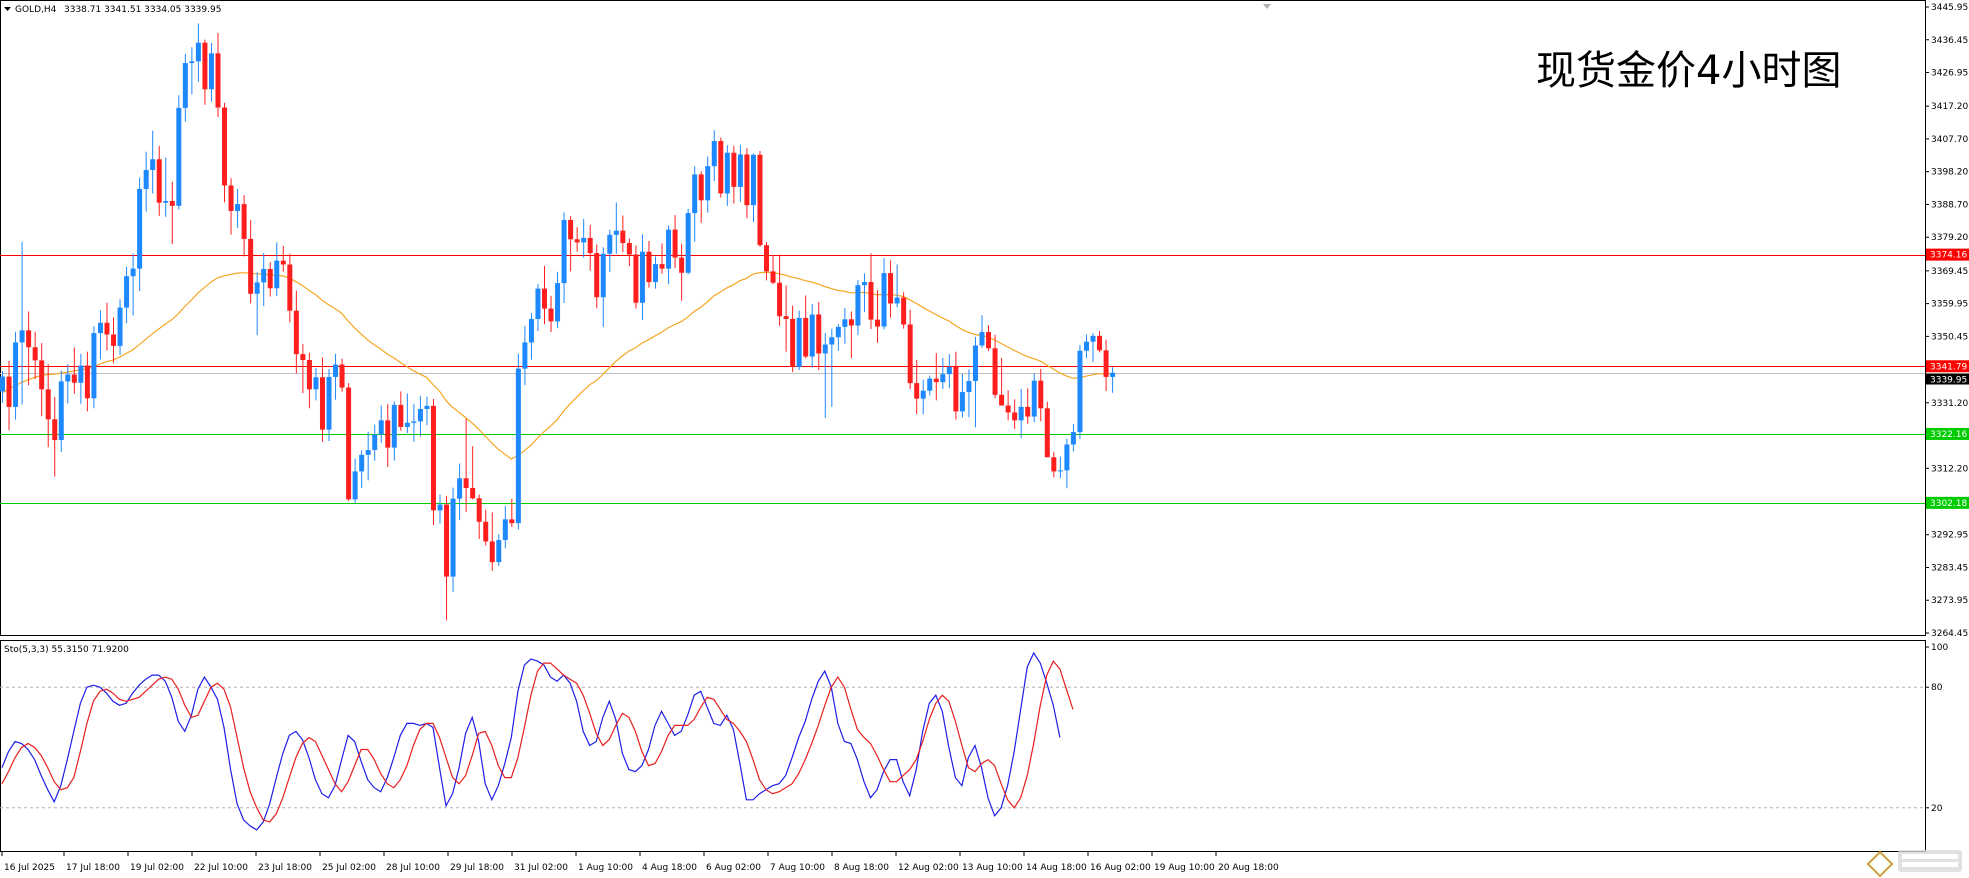 Image resolution: width=1969 pixels, height=878 pixels. I want to click on stochastic-label: Sto(5,3,3) 55.3150 71.9200, so click(66, 650).